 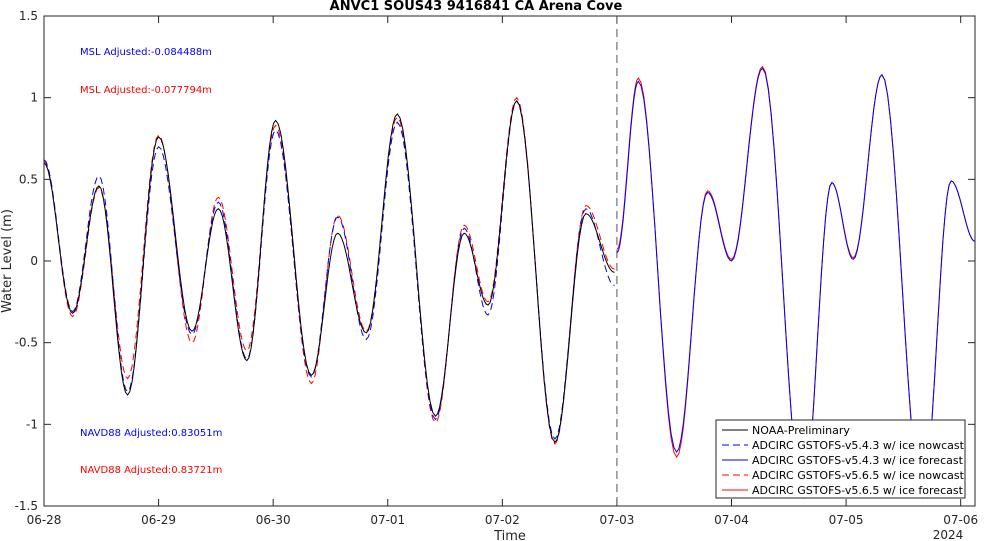 I want to click on y-axis-label: Water Level (m), so click(x=7, y=261).